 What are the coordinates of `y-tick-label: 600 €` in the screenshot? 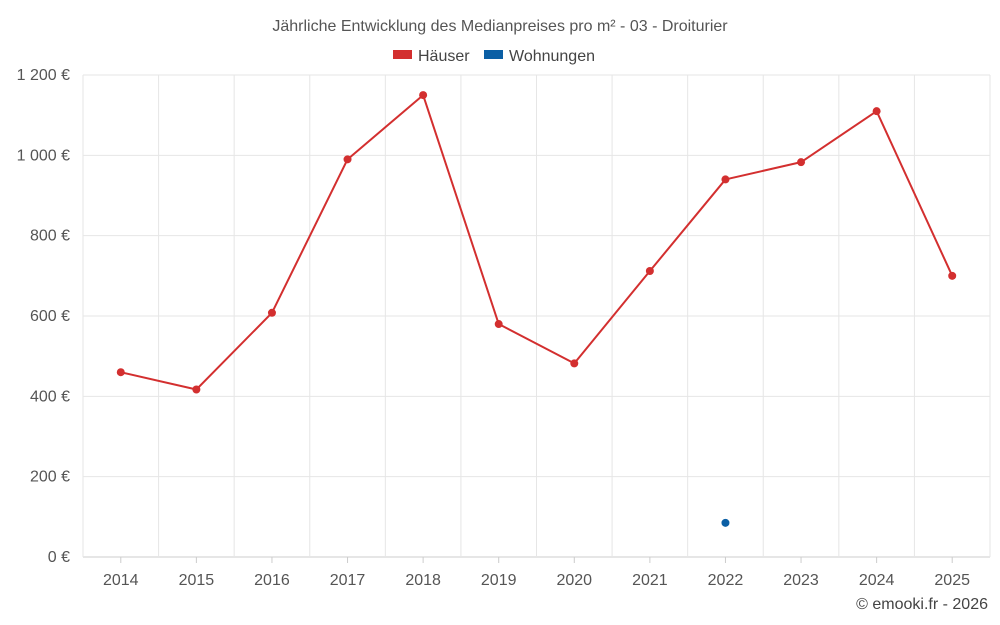 It's located at (50, 316).